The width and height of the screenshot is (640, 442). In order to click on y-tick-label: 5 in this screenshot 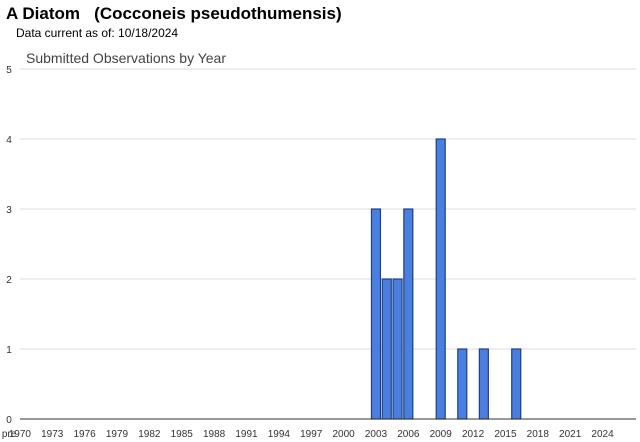, I will do `click(9, 70)`.